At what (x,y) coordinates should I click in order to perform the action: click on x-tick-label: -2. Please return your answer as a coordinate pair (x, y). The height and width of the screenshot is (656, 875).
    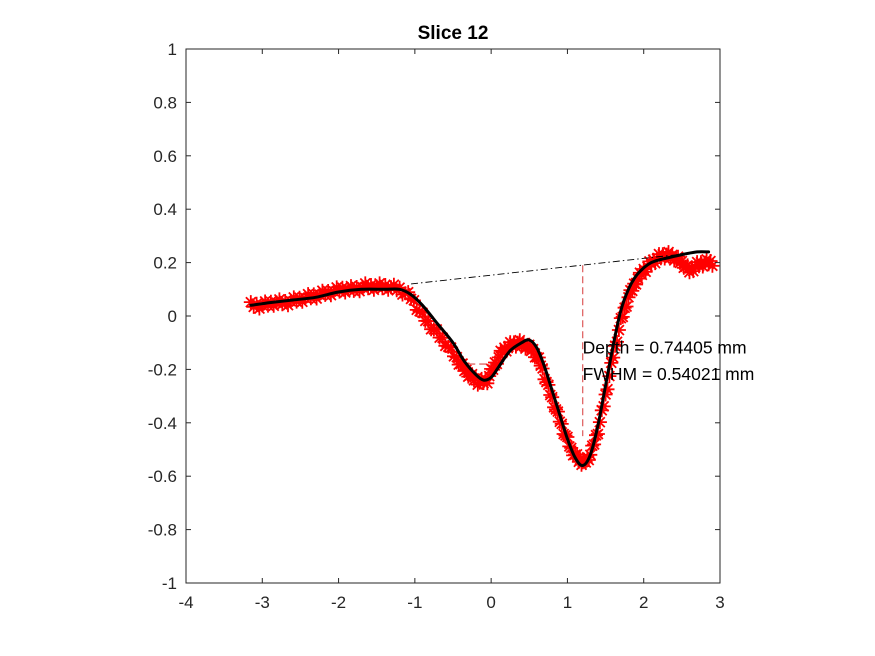
    Looking at the image, I should click on (338, 602).